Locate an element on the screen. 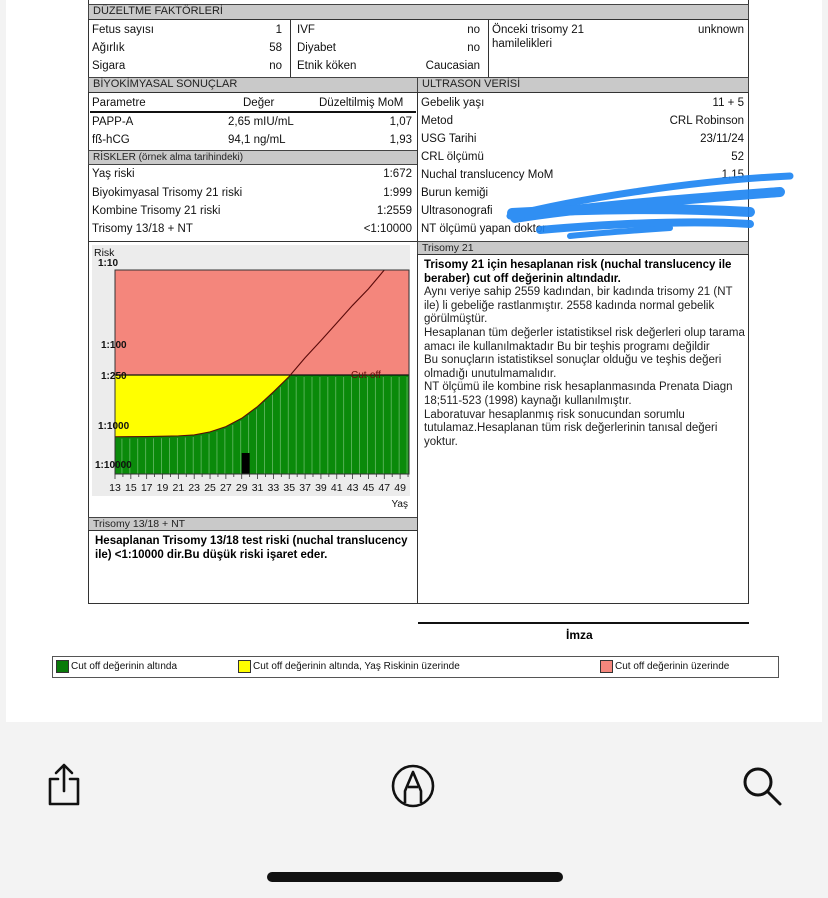 The image size is (828, 898). y-tick-label: 1:10 is located at coordinates (108, 263).